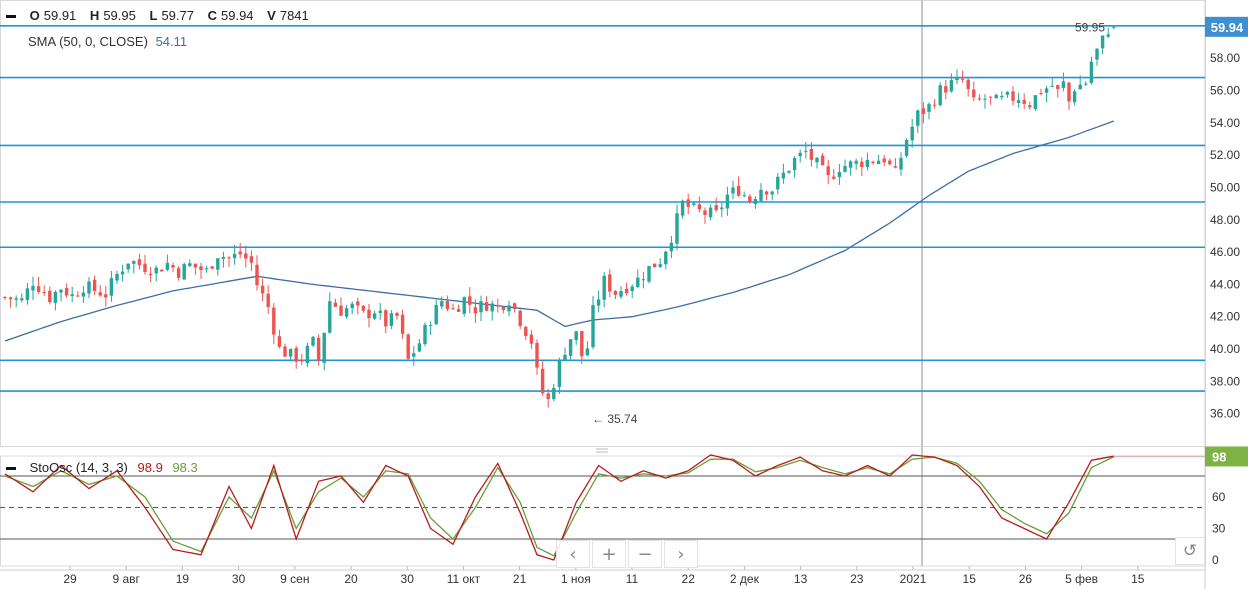 The height and width of the screenshot is (589, 1248). Describe the element at coordinates (609, 554) in the screenshot. I see `zoom-in-button: +` at that location.